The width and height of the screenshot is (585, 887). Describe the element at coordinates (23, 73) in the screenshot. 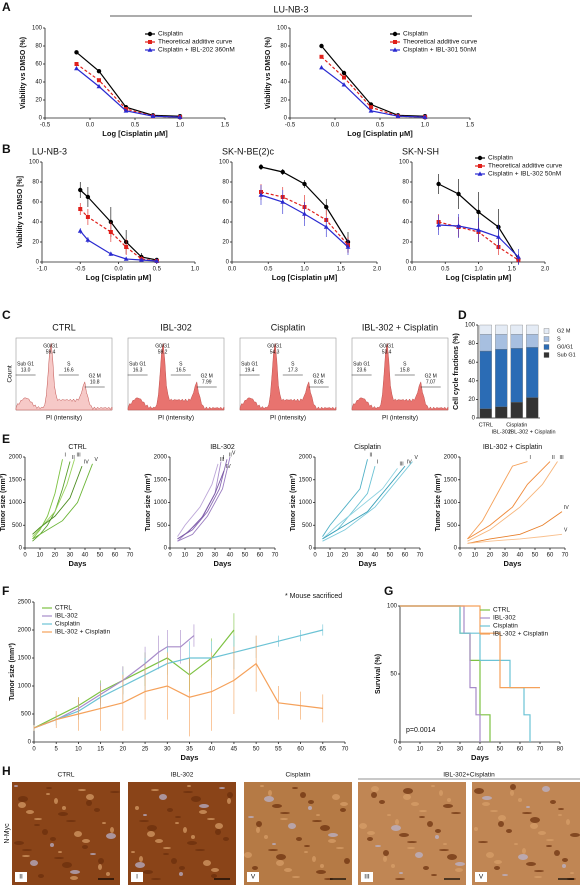

I see `y-axis-label: Viability vs DMSO (%)` at that location.